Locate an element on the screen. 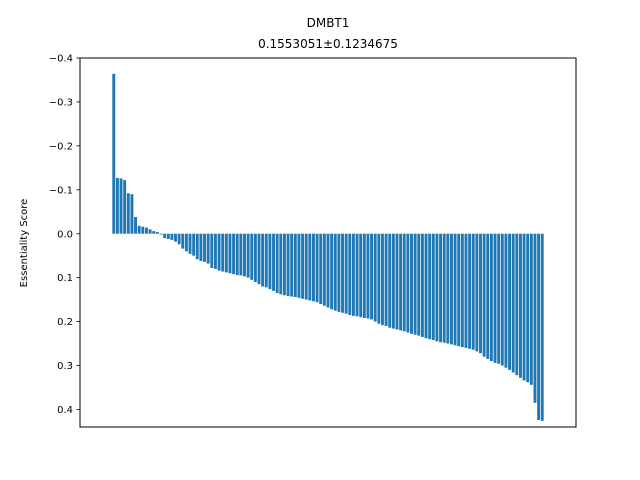 The image size is (640, 480). y-tick-label: 0.2 is located at coordinates (65, 322).